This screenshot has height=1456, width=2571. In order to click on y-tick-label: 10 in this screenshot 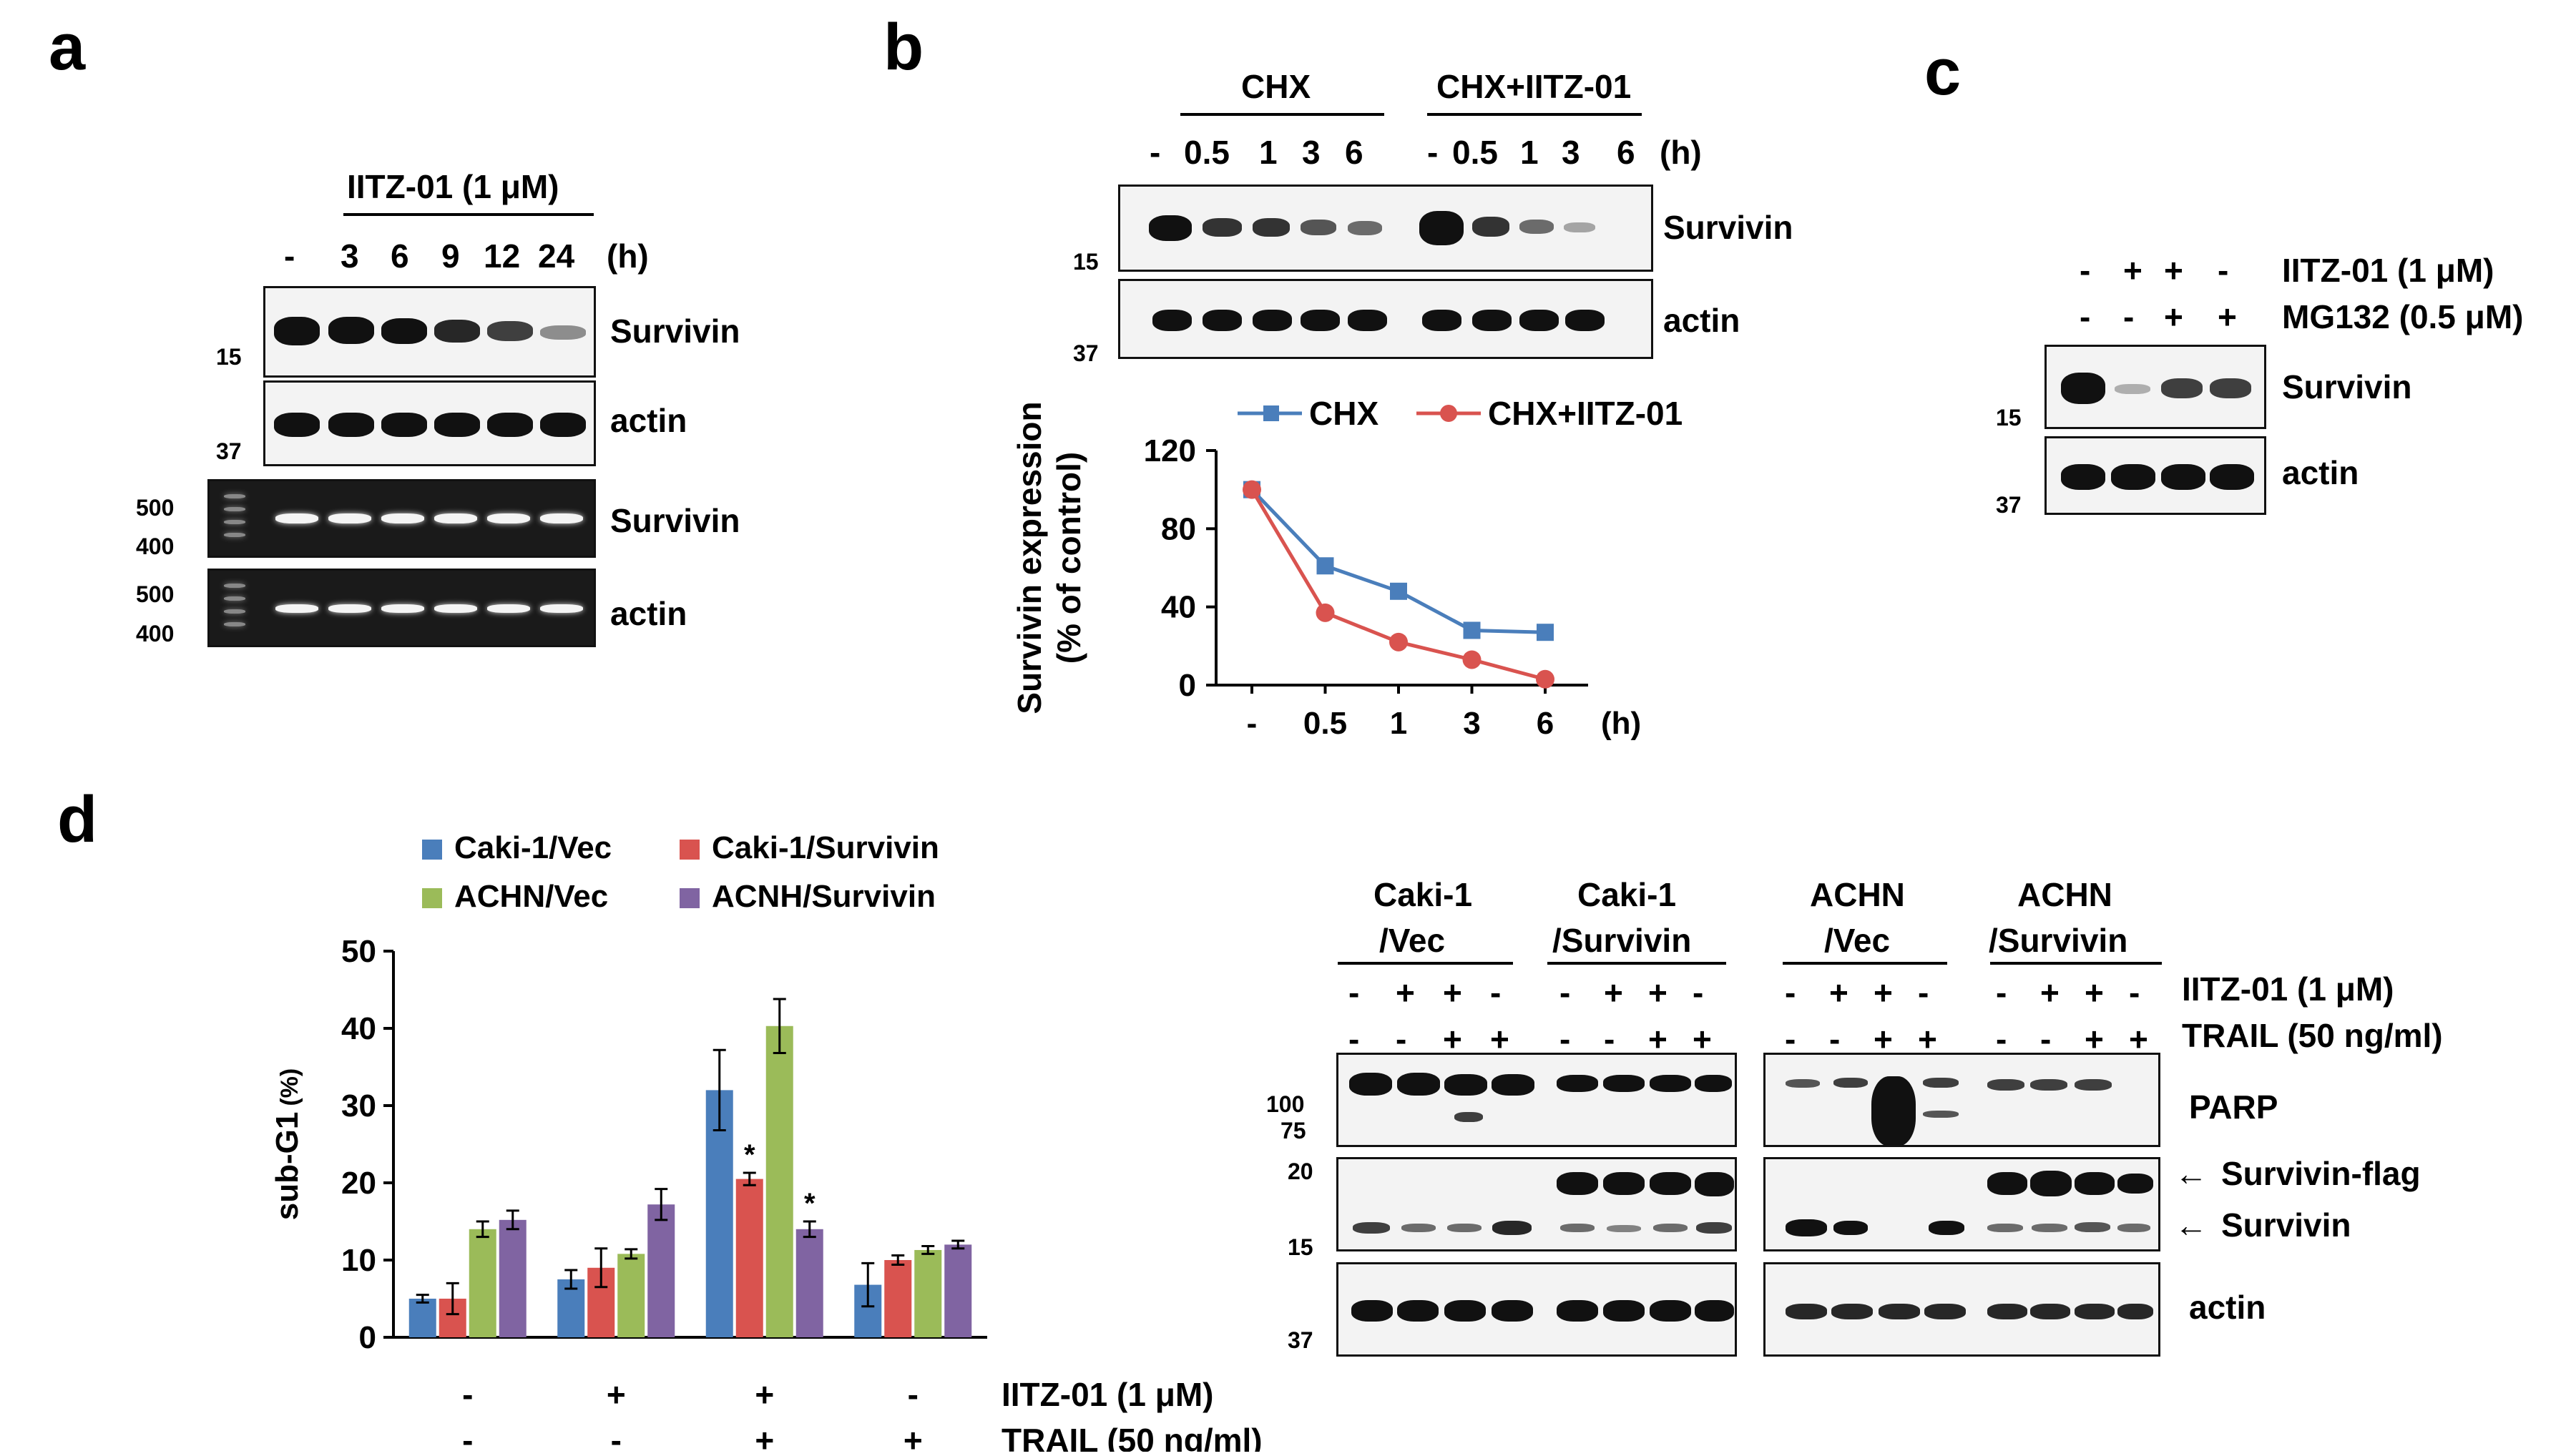, I will do `click(358, 1260)`.